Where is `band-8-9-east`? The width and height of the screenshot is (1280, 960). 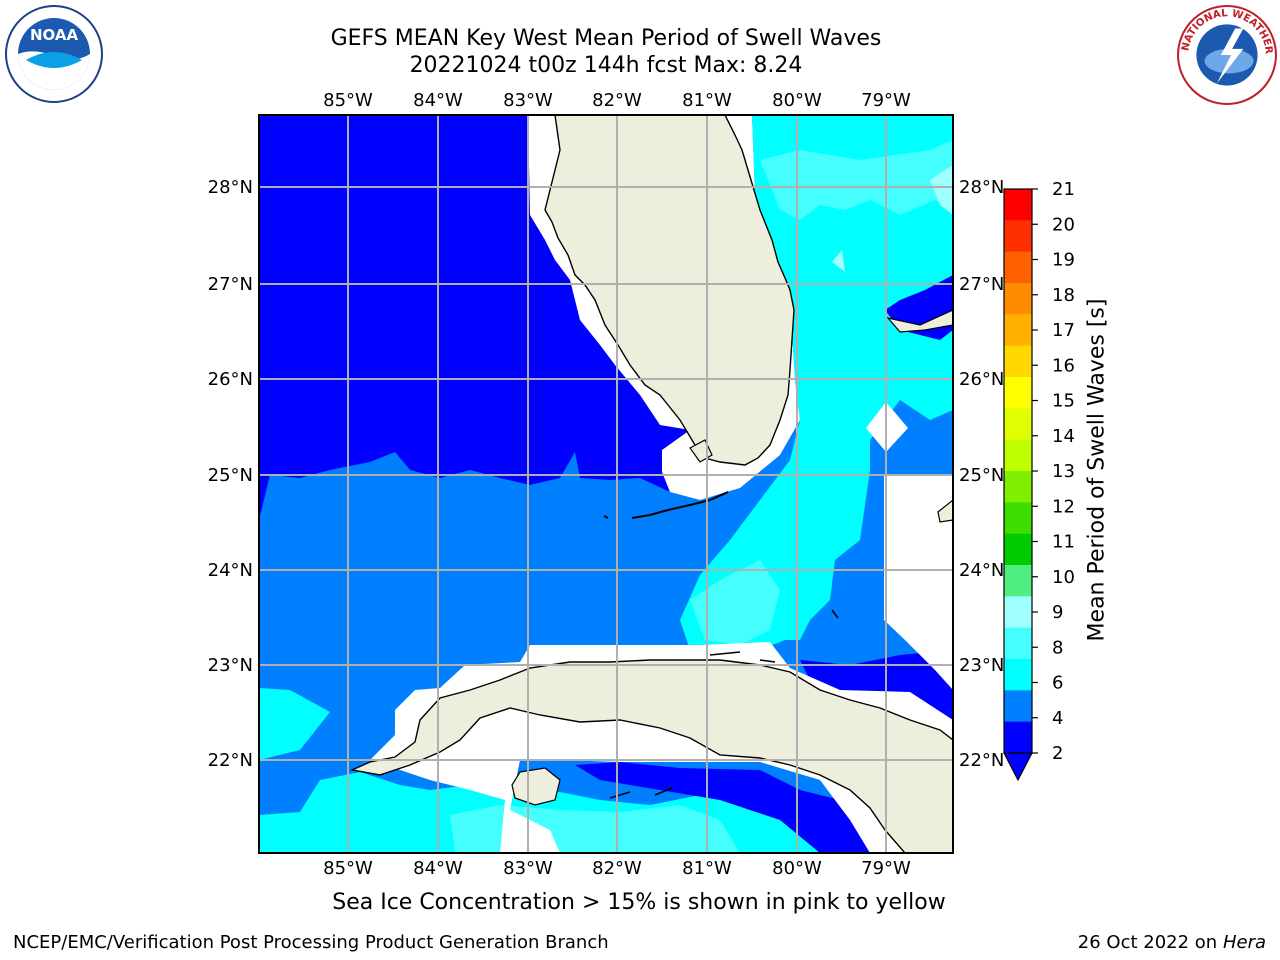 band-8-9-east is located at coordinates (856, 180).